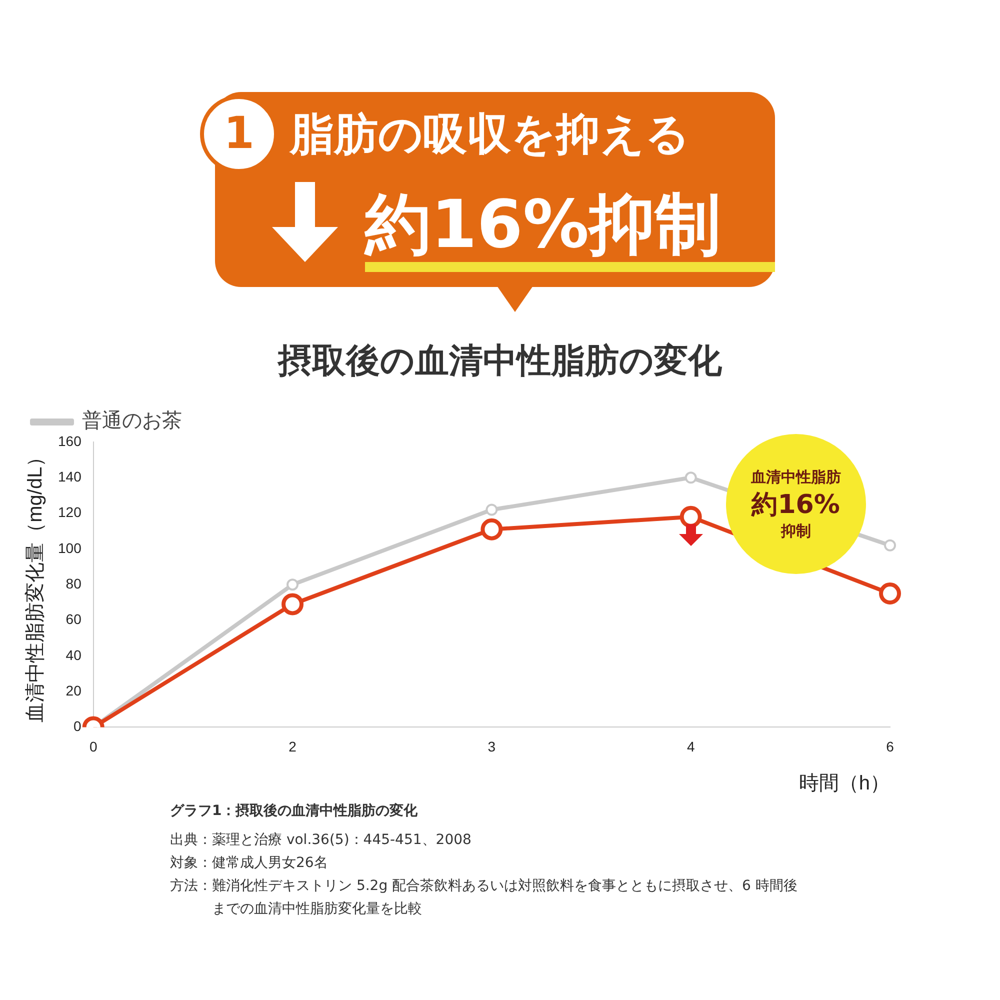 Image resolution: width=1000 pixels, height=1000 pixels. Describe the element at coordinates (890, 746) in the screenshot. I see `x-tick-label: 6` at that location.